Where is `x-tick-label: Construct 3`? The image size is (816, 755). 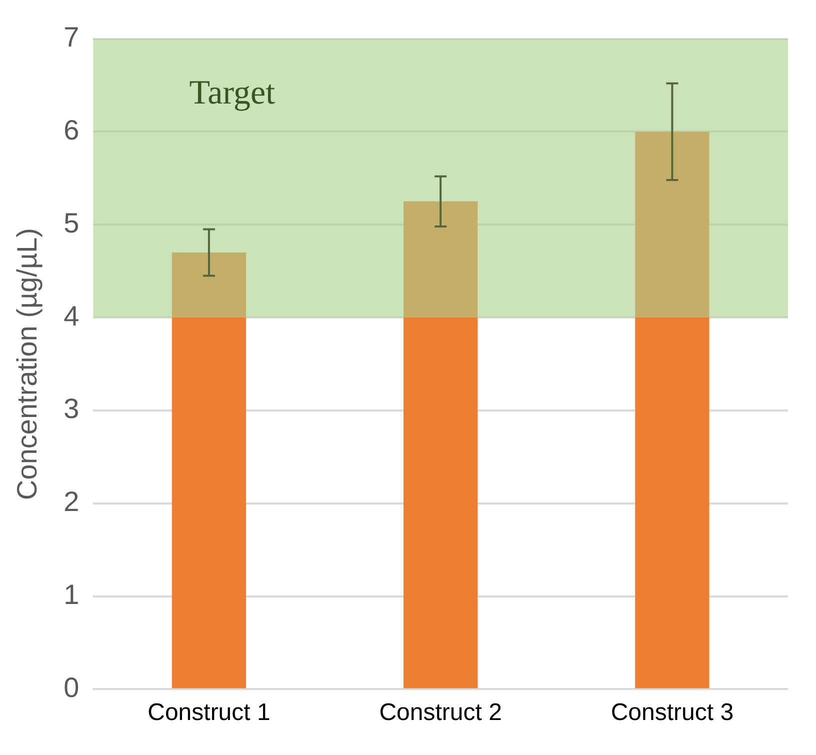
x-tick-label: Construct 3 is located at coordinates (672, 712).